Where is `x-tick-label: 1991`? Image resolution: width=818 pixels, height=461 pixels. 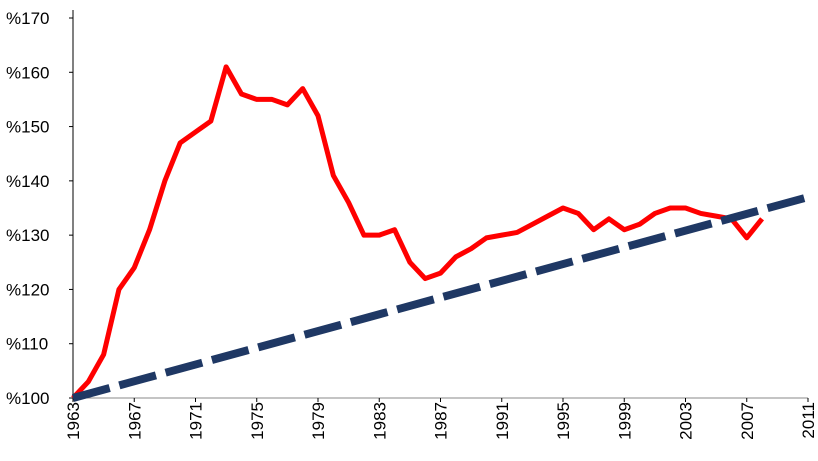 x-tick-label: 1991 is located at coordinates (502, 421).